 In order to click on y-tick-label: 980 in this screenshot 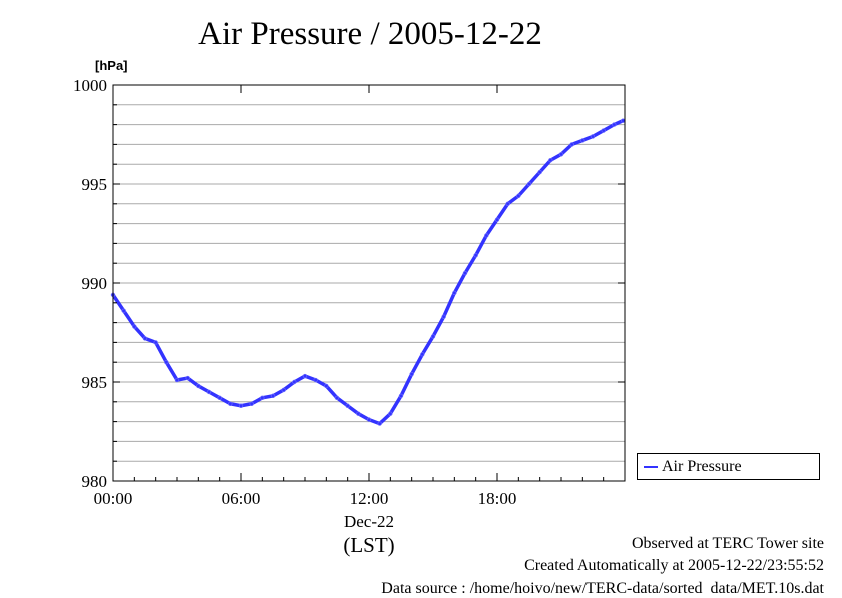, I will do `click(95, 481)`.